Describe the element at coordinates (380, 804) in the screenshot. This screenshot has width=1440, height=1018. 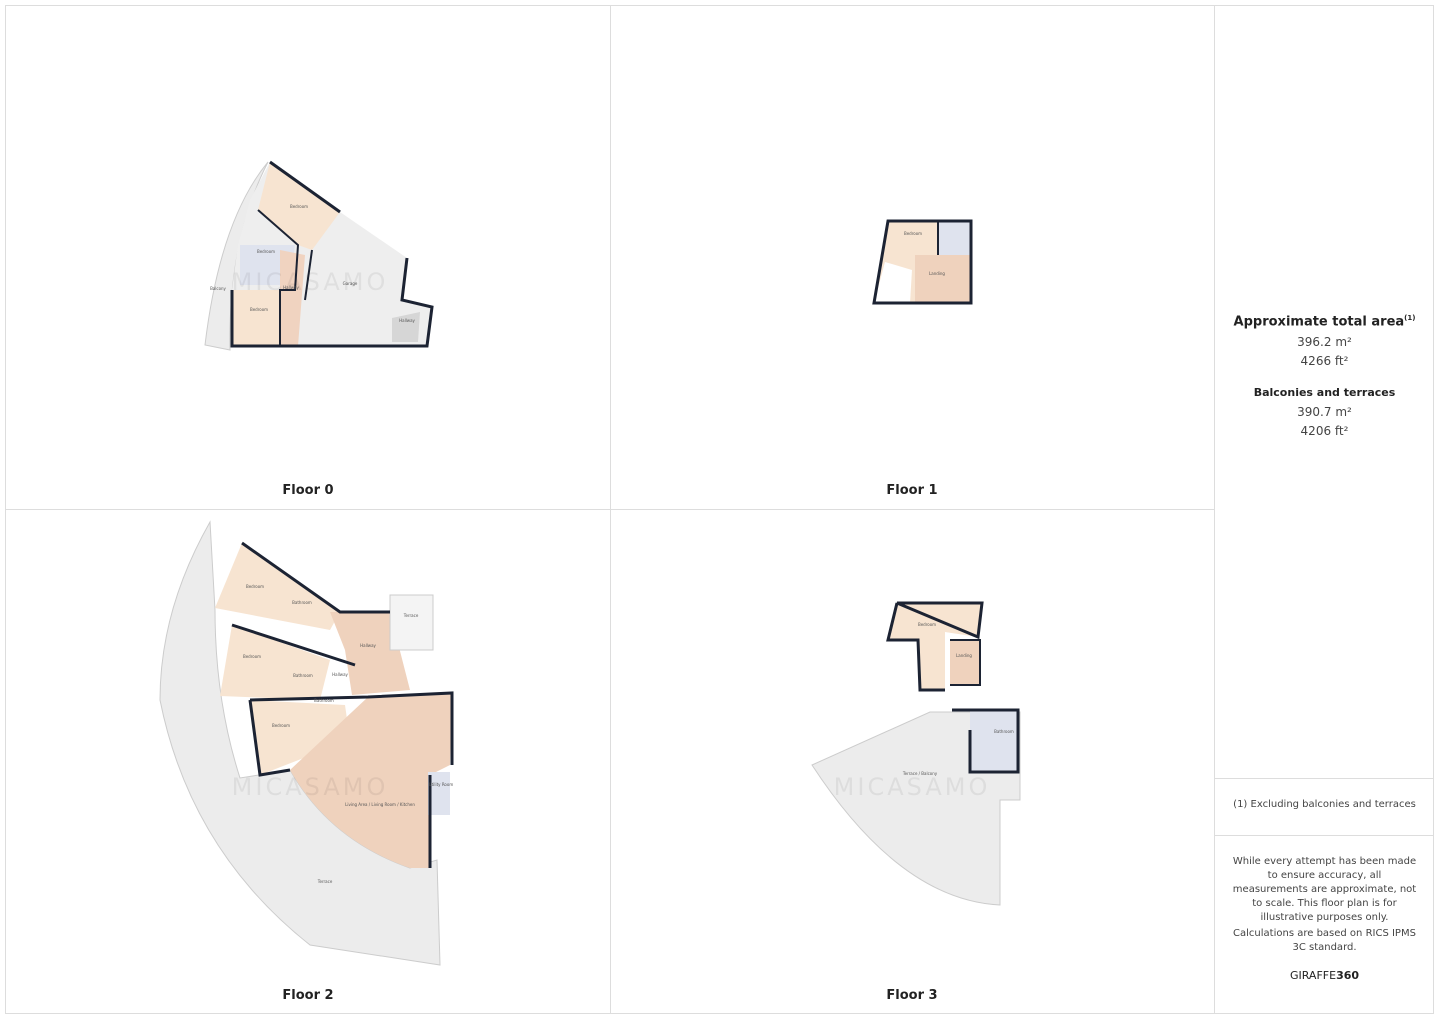
I see `room-label: Living Area / Living Room / Kitchen` at that location.